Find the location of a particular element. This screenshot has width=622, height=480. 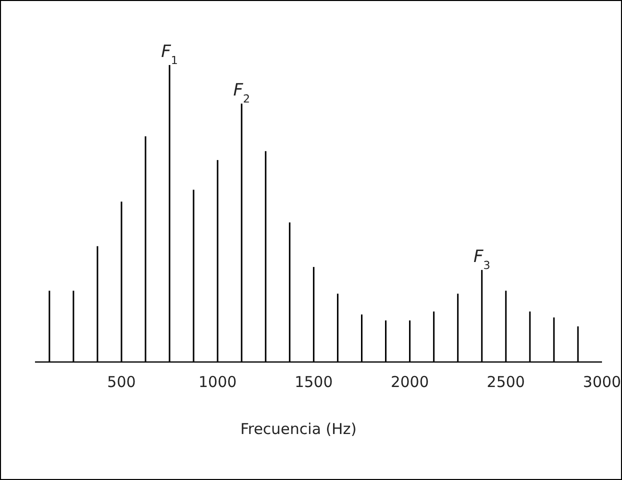

x-tick-label: 2000 is located at coordinates (409, 382).